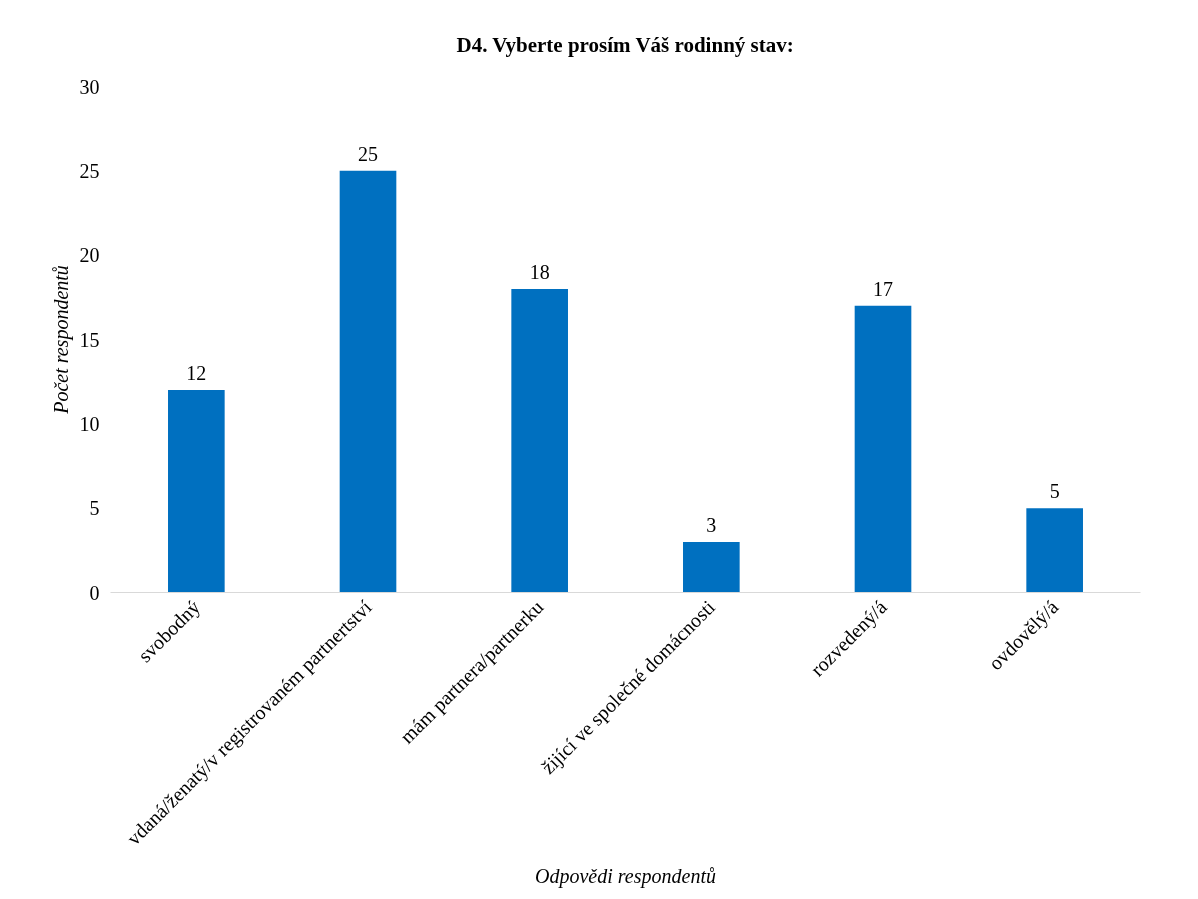  What do you see at coordinates (61, 340) in the screenshot?
I see `y-axis-title: Počet respondentů` at bounding box center [61, 340].